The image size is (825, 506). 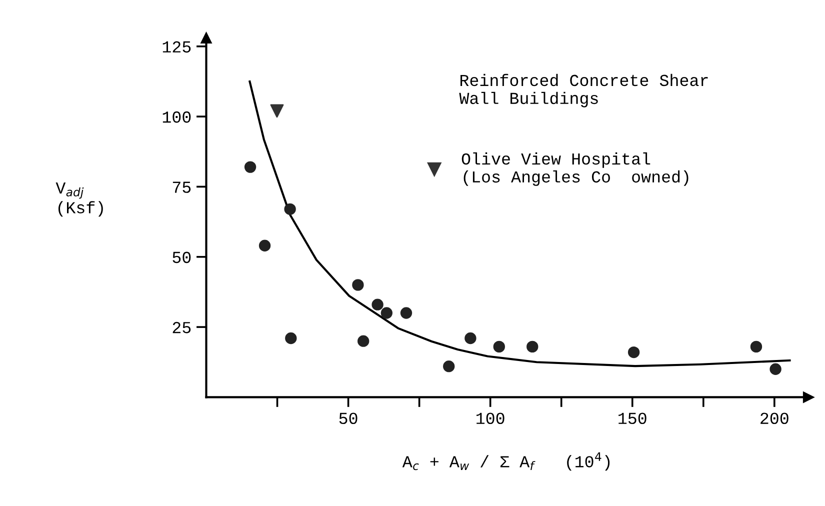 I want to click on y-tick-label: 125, so click(x=176, y=47).